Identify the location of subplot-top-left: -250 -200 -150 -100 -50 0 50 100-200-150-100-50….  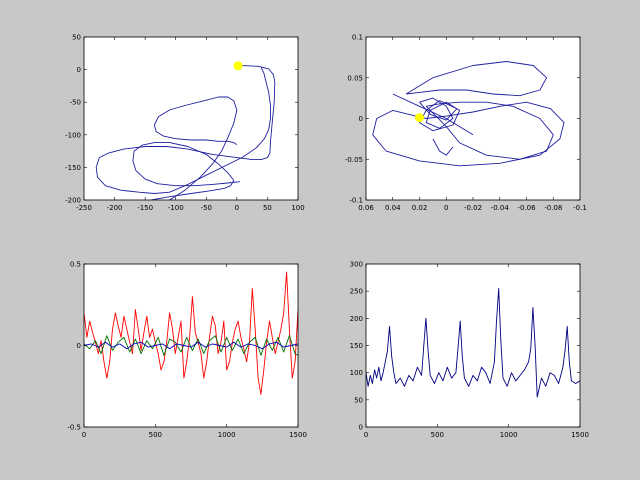
(185, 123).